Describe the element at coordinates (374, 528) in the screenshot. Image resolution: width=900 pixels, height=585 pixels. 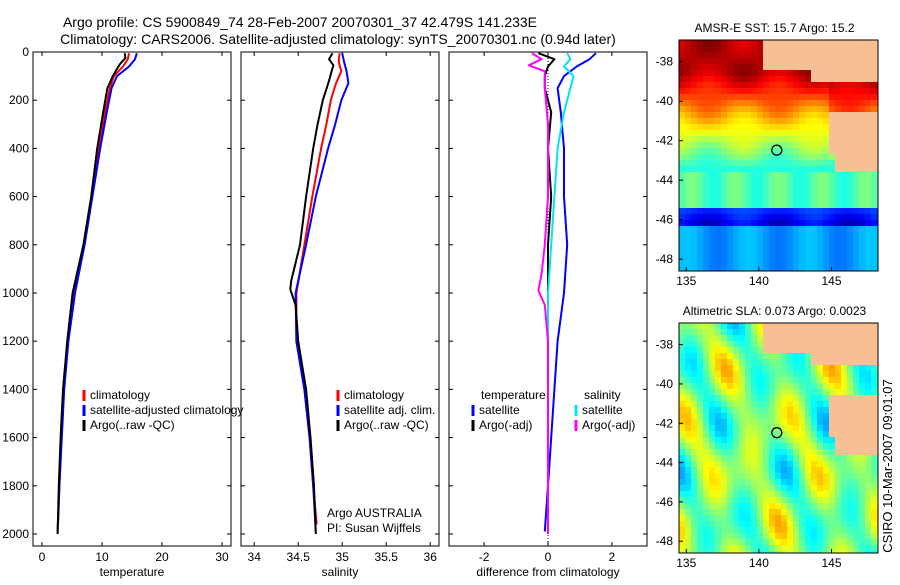
I see `panel-annotation: PI: Susan Wijffels` at that location.